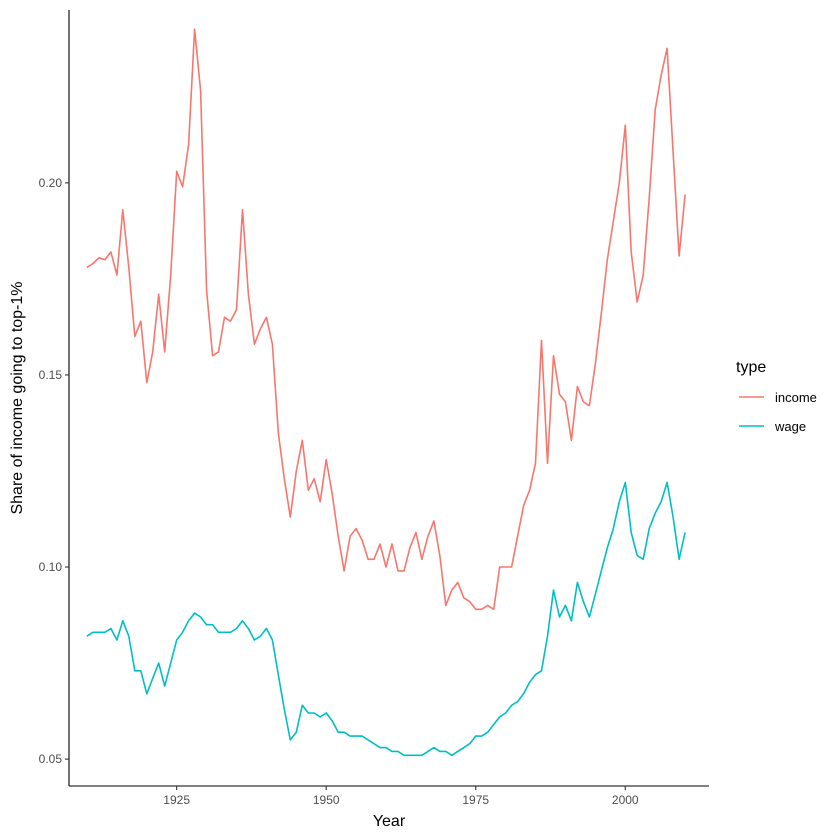 Image resolution: width=840 pixels, height=840 pixels. I want to click on x-axis: 1925 1950 1975 2000, so click(401, 796).